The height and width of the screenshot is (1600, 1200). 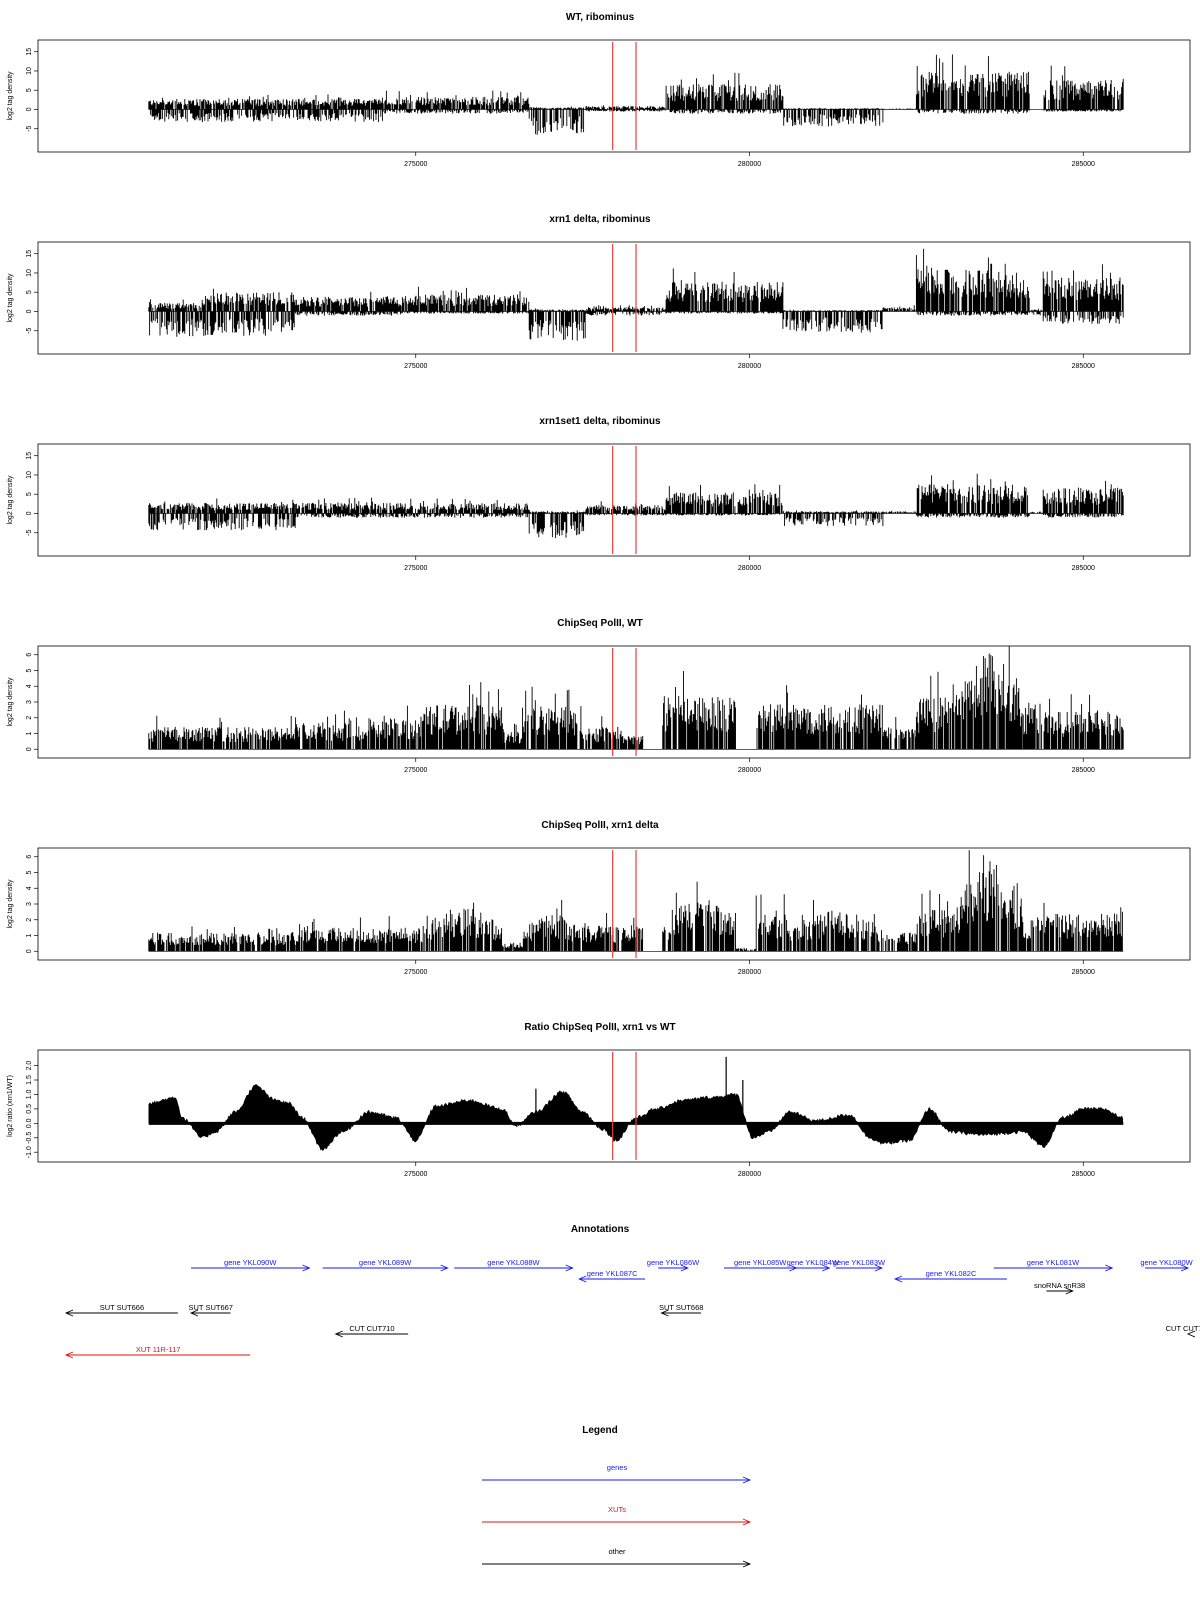 I want to click on y-tick-label: 1, so click(x=29, y=733).